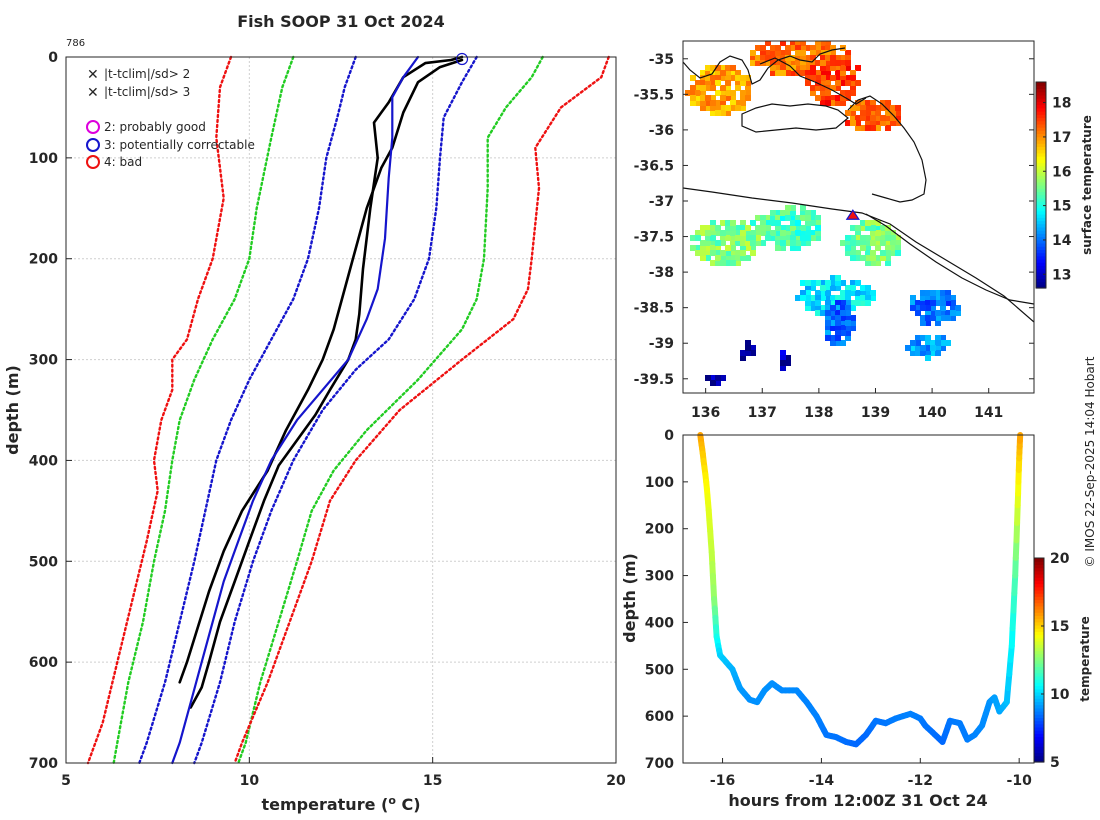 This screenshot has height=820, width=1100. I want to click on legend-item-sd3: ✕ |t-tclim|/sd> 3, so click(138, 93).